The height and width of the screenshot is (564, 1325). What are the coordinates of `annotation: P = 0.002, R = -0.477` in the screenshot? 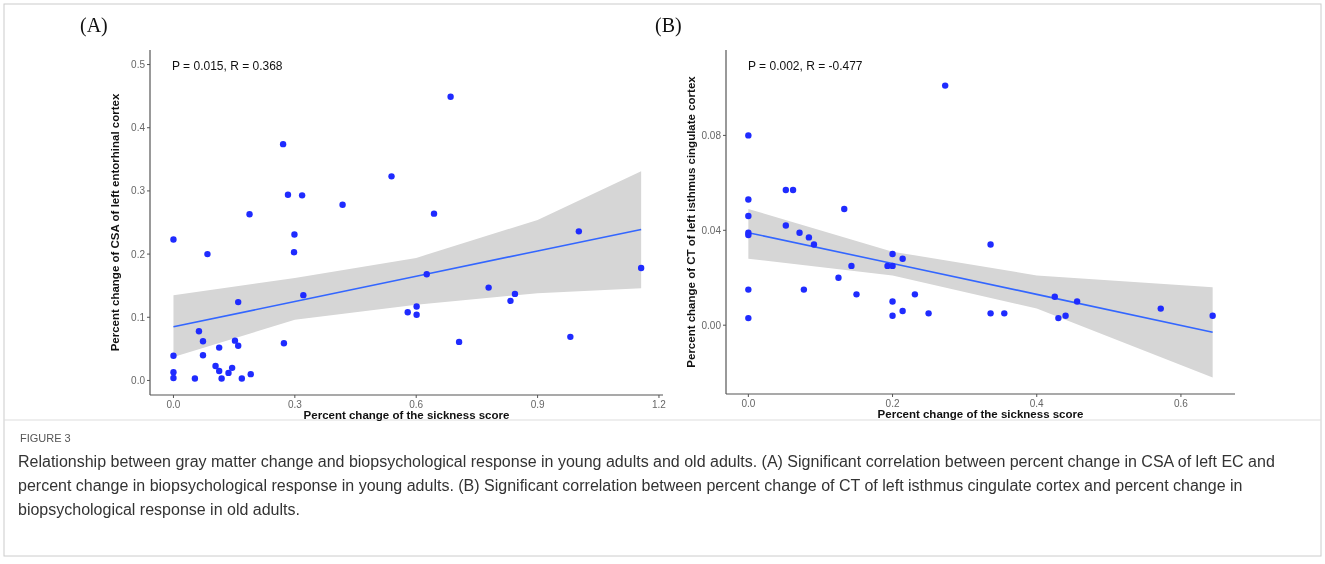 It's located at (805, 66).